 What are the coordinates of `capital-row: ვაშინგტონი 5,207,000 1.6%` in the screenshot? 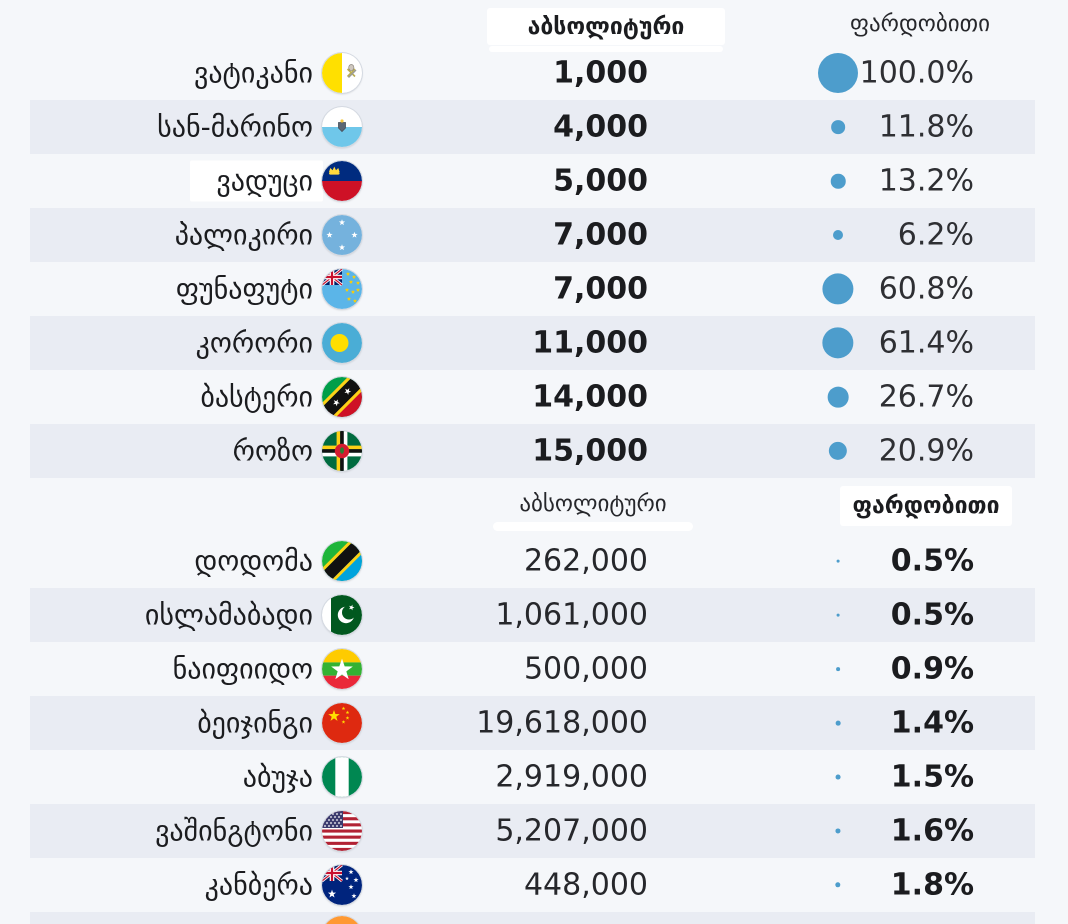 It's located at (534, 831).